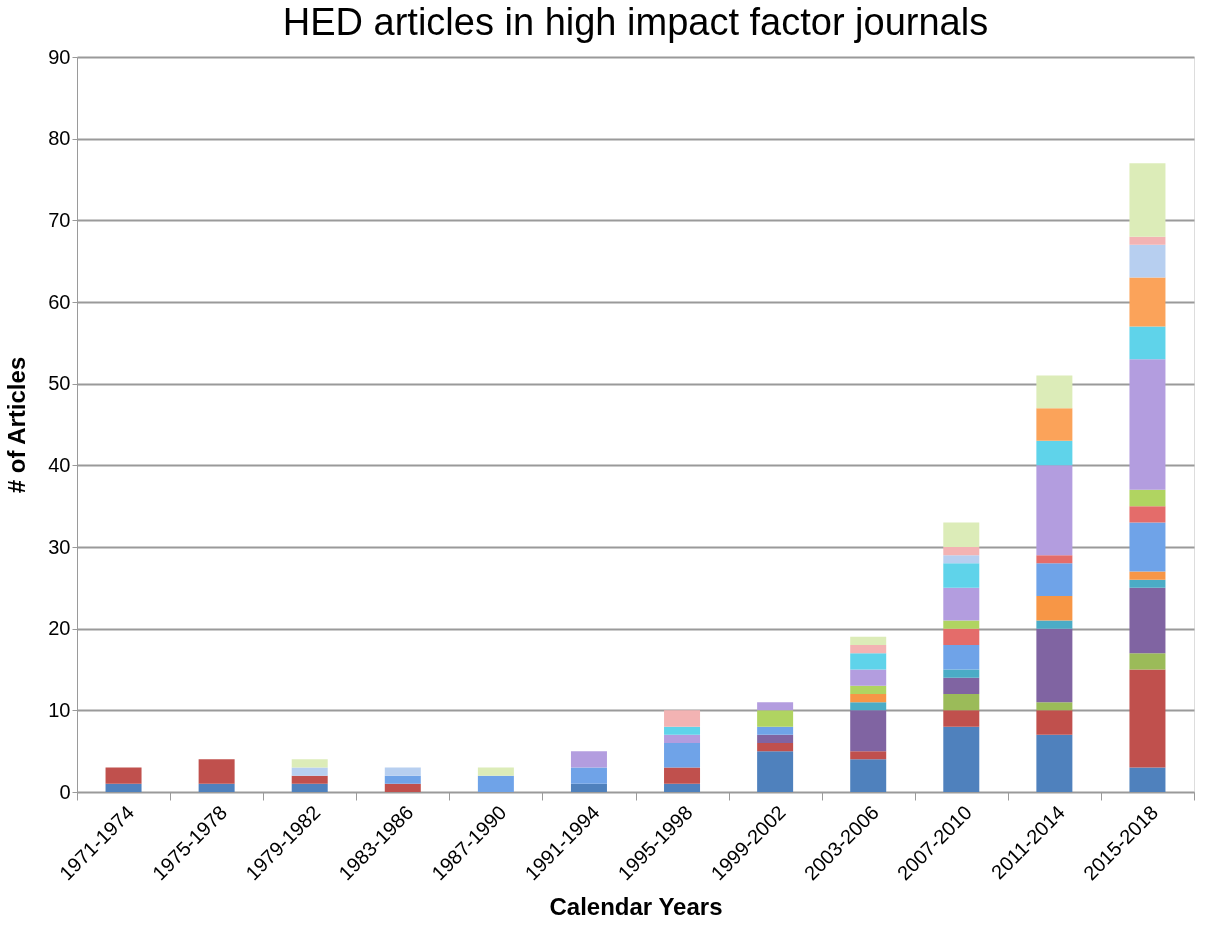 The image size is (1208, 931). Describe the element at coordinates (59, 628) in the screenshot. I see `y-tick-label: 20` at that location.